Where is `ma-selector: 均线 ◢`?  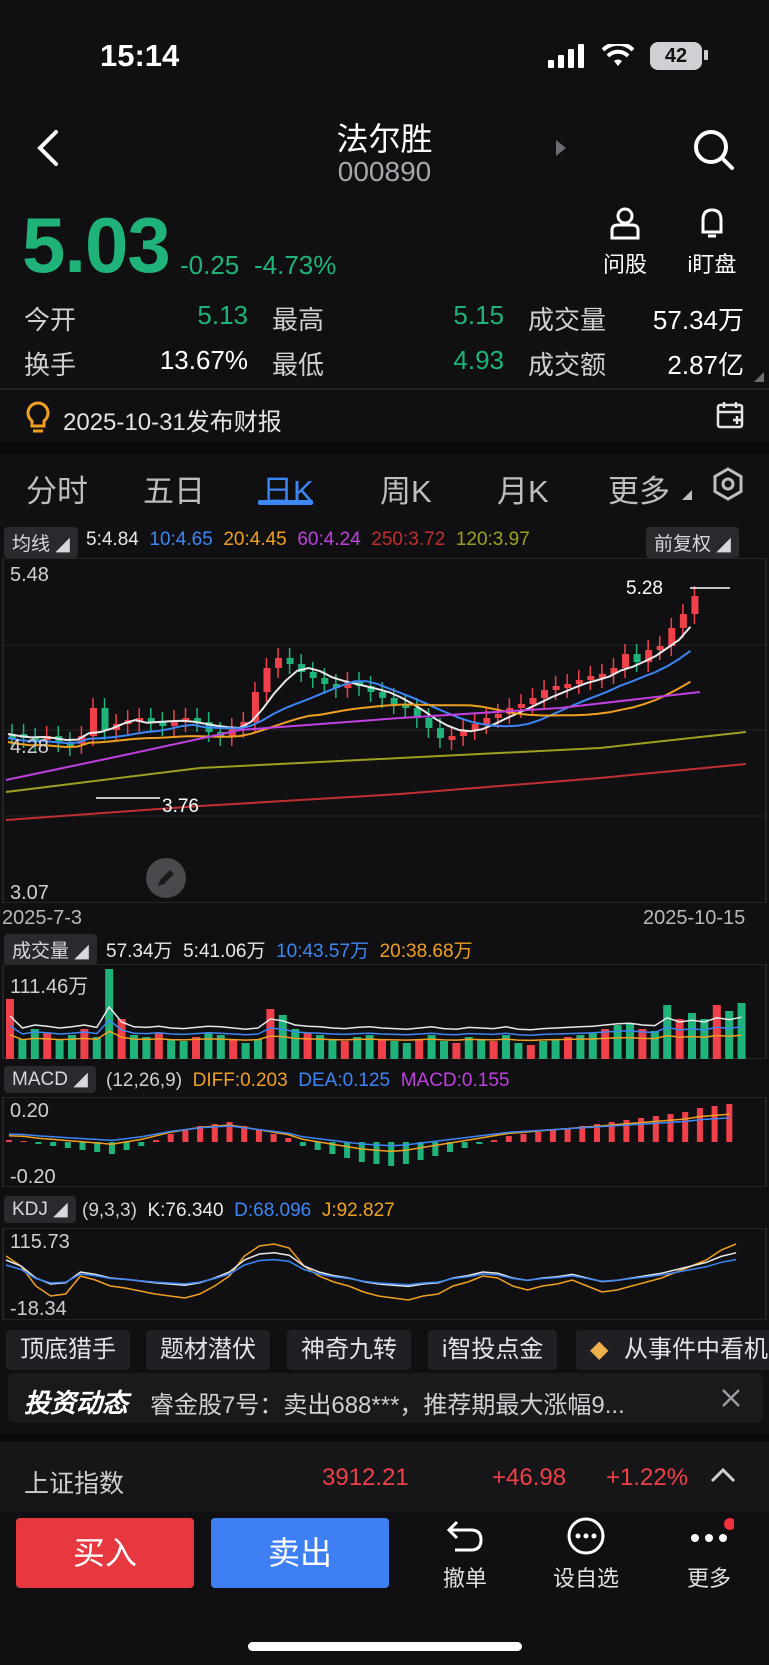 ma-selector: 均线 ◢ is located at coordinates (41, 542).